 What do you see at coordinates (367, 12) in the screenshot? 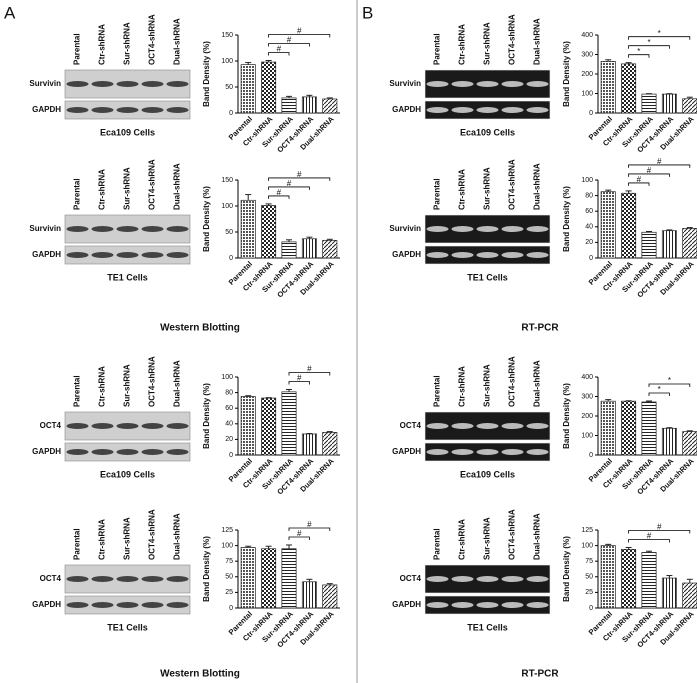
I see `panel-label: B` at bounding box center [367, 12].